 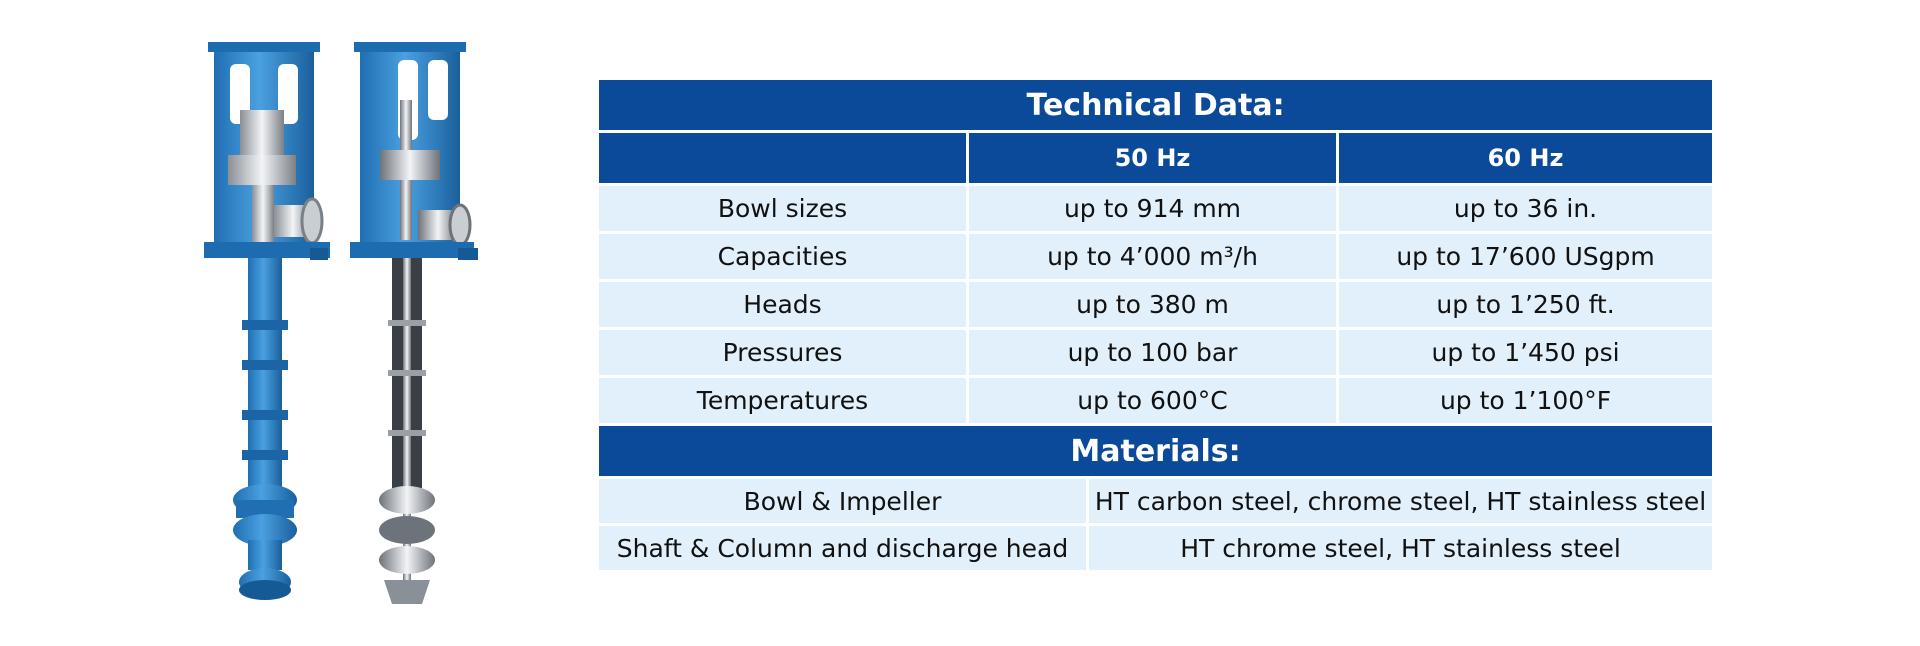 I want to click on materials-title-row: Materials:, so click(x=1155, y=451).